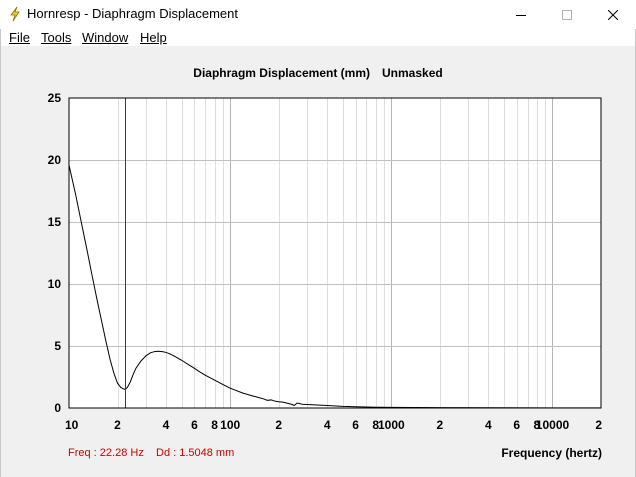 Image resolution: width=636 pixels, height=477 pixels. I want to click on menu-bar: File Tools Window Help, so click(318, 37).